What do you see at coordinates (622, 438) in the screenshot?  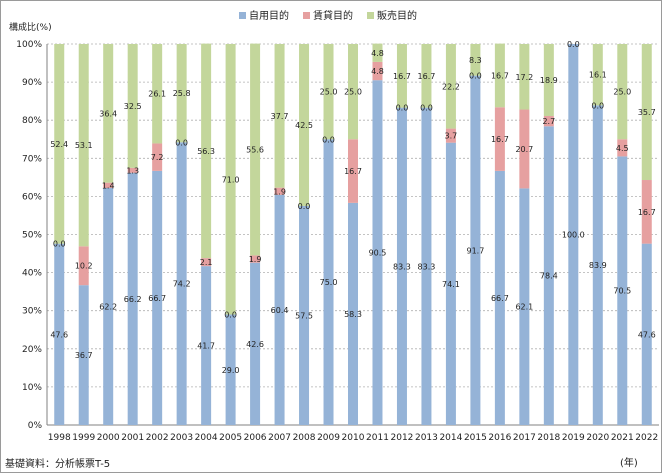 I see `x-tick-label: 2021` at bounding box center [622, 438].